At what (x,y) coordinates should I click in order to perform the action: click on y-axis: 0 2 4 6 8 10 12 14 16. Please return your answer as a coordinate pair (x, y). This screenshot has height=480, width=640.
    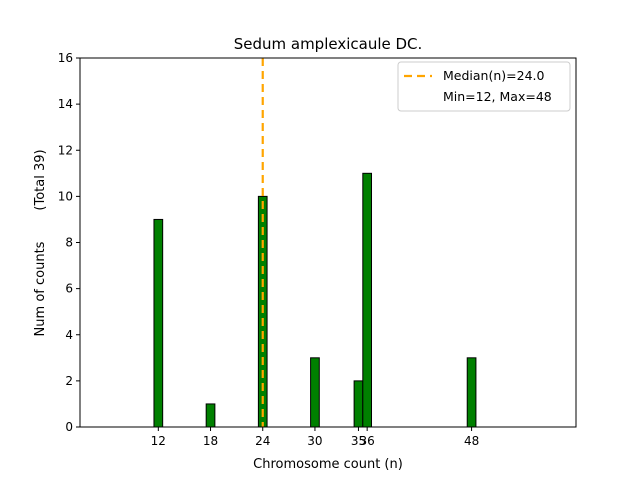
    Looking at the image, I should click on (69, 242).